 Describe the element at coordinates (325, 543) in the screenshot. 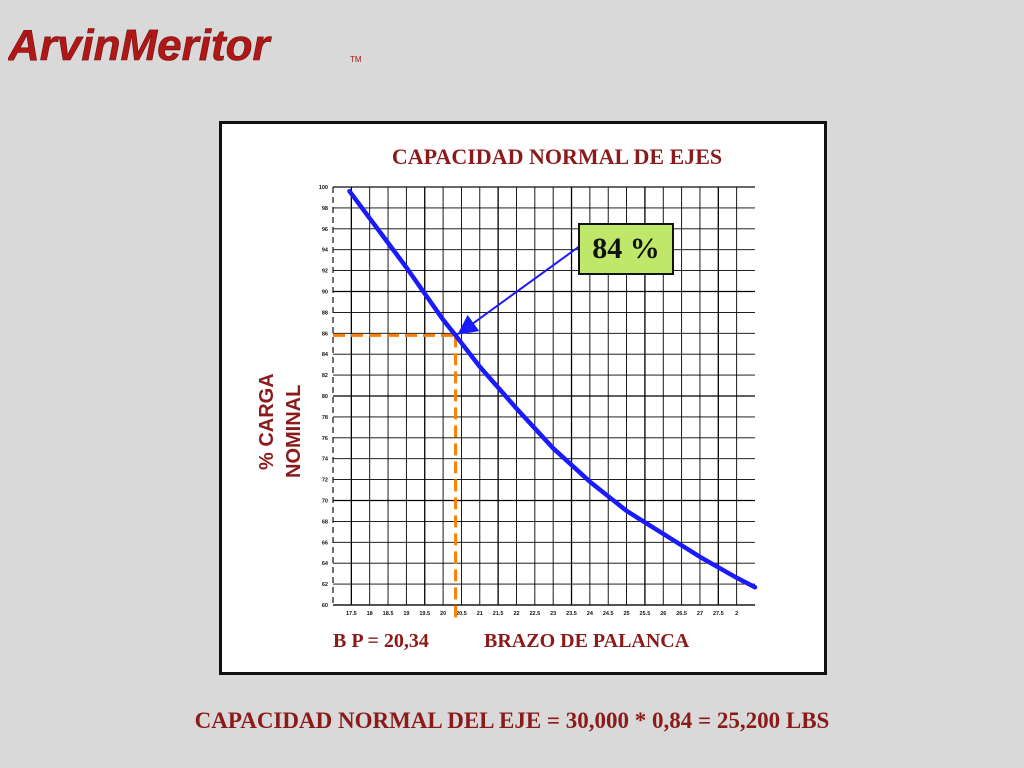

I see `y-tick-label: 66` at that location.